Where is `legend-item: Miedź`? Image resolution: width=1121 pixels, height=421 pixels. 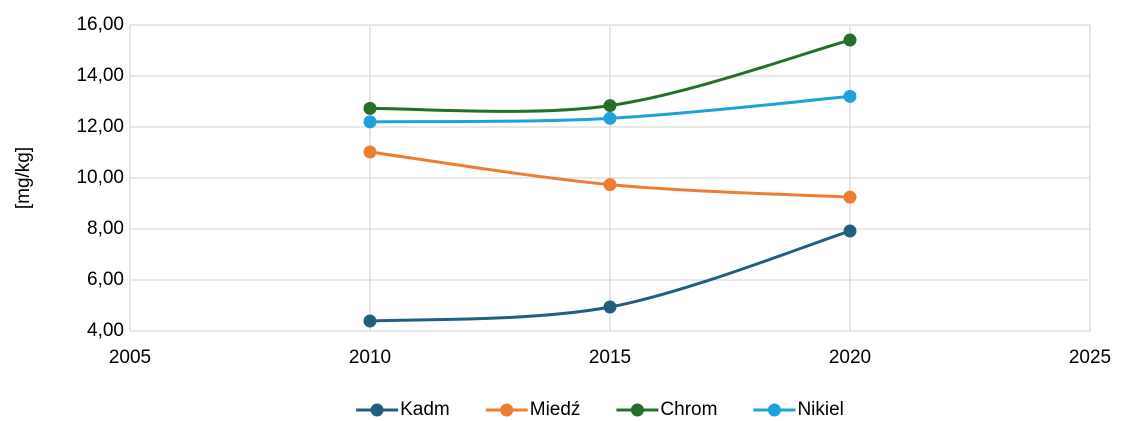
legend-item: Miedź is located at coordinates (533, 409).